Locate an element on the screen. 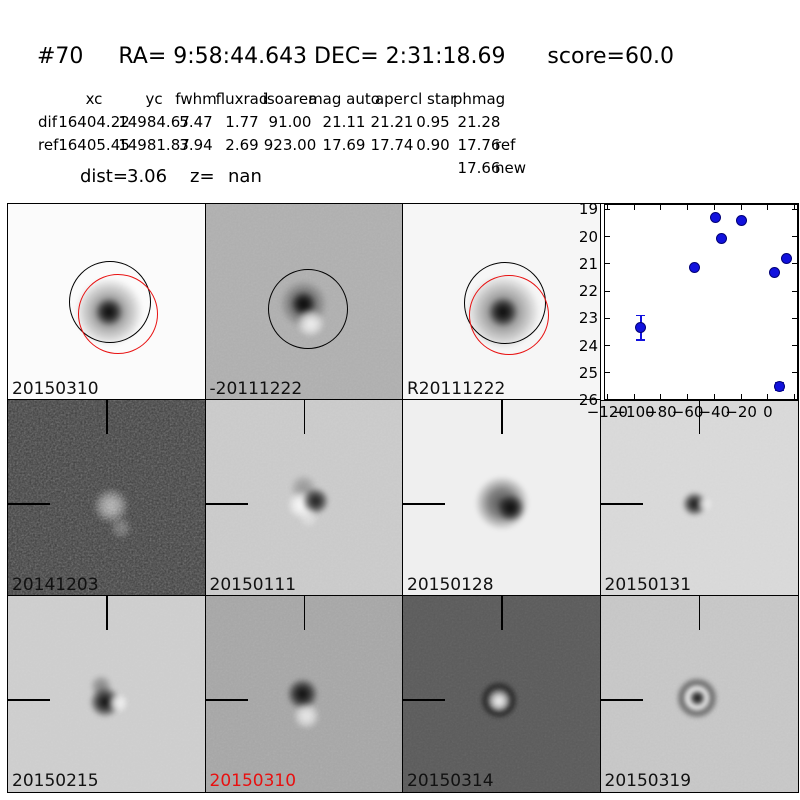  table-value: 1.77 is located at coordinates (242, 122).